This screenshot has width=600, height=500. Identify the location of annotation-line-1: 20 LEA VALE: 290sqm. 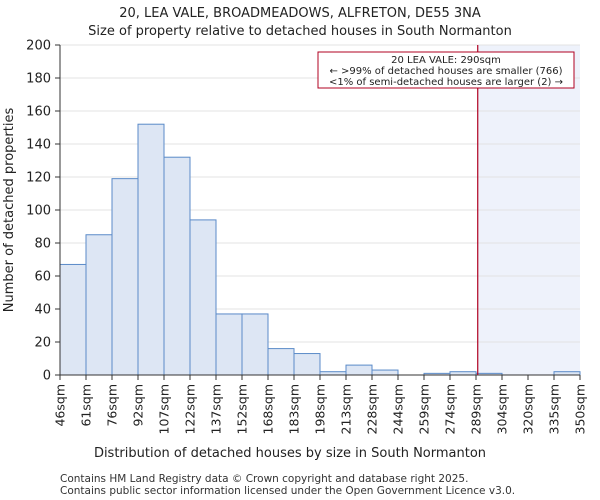
(446, 60).